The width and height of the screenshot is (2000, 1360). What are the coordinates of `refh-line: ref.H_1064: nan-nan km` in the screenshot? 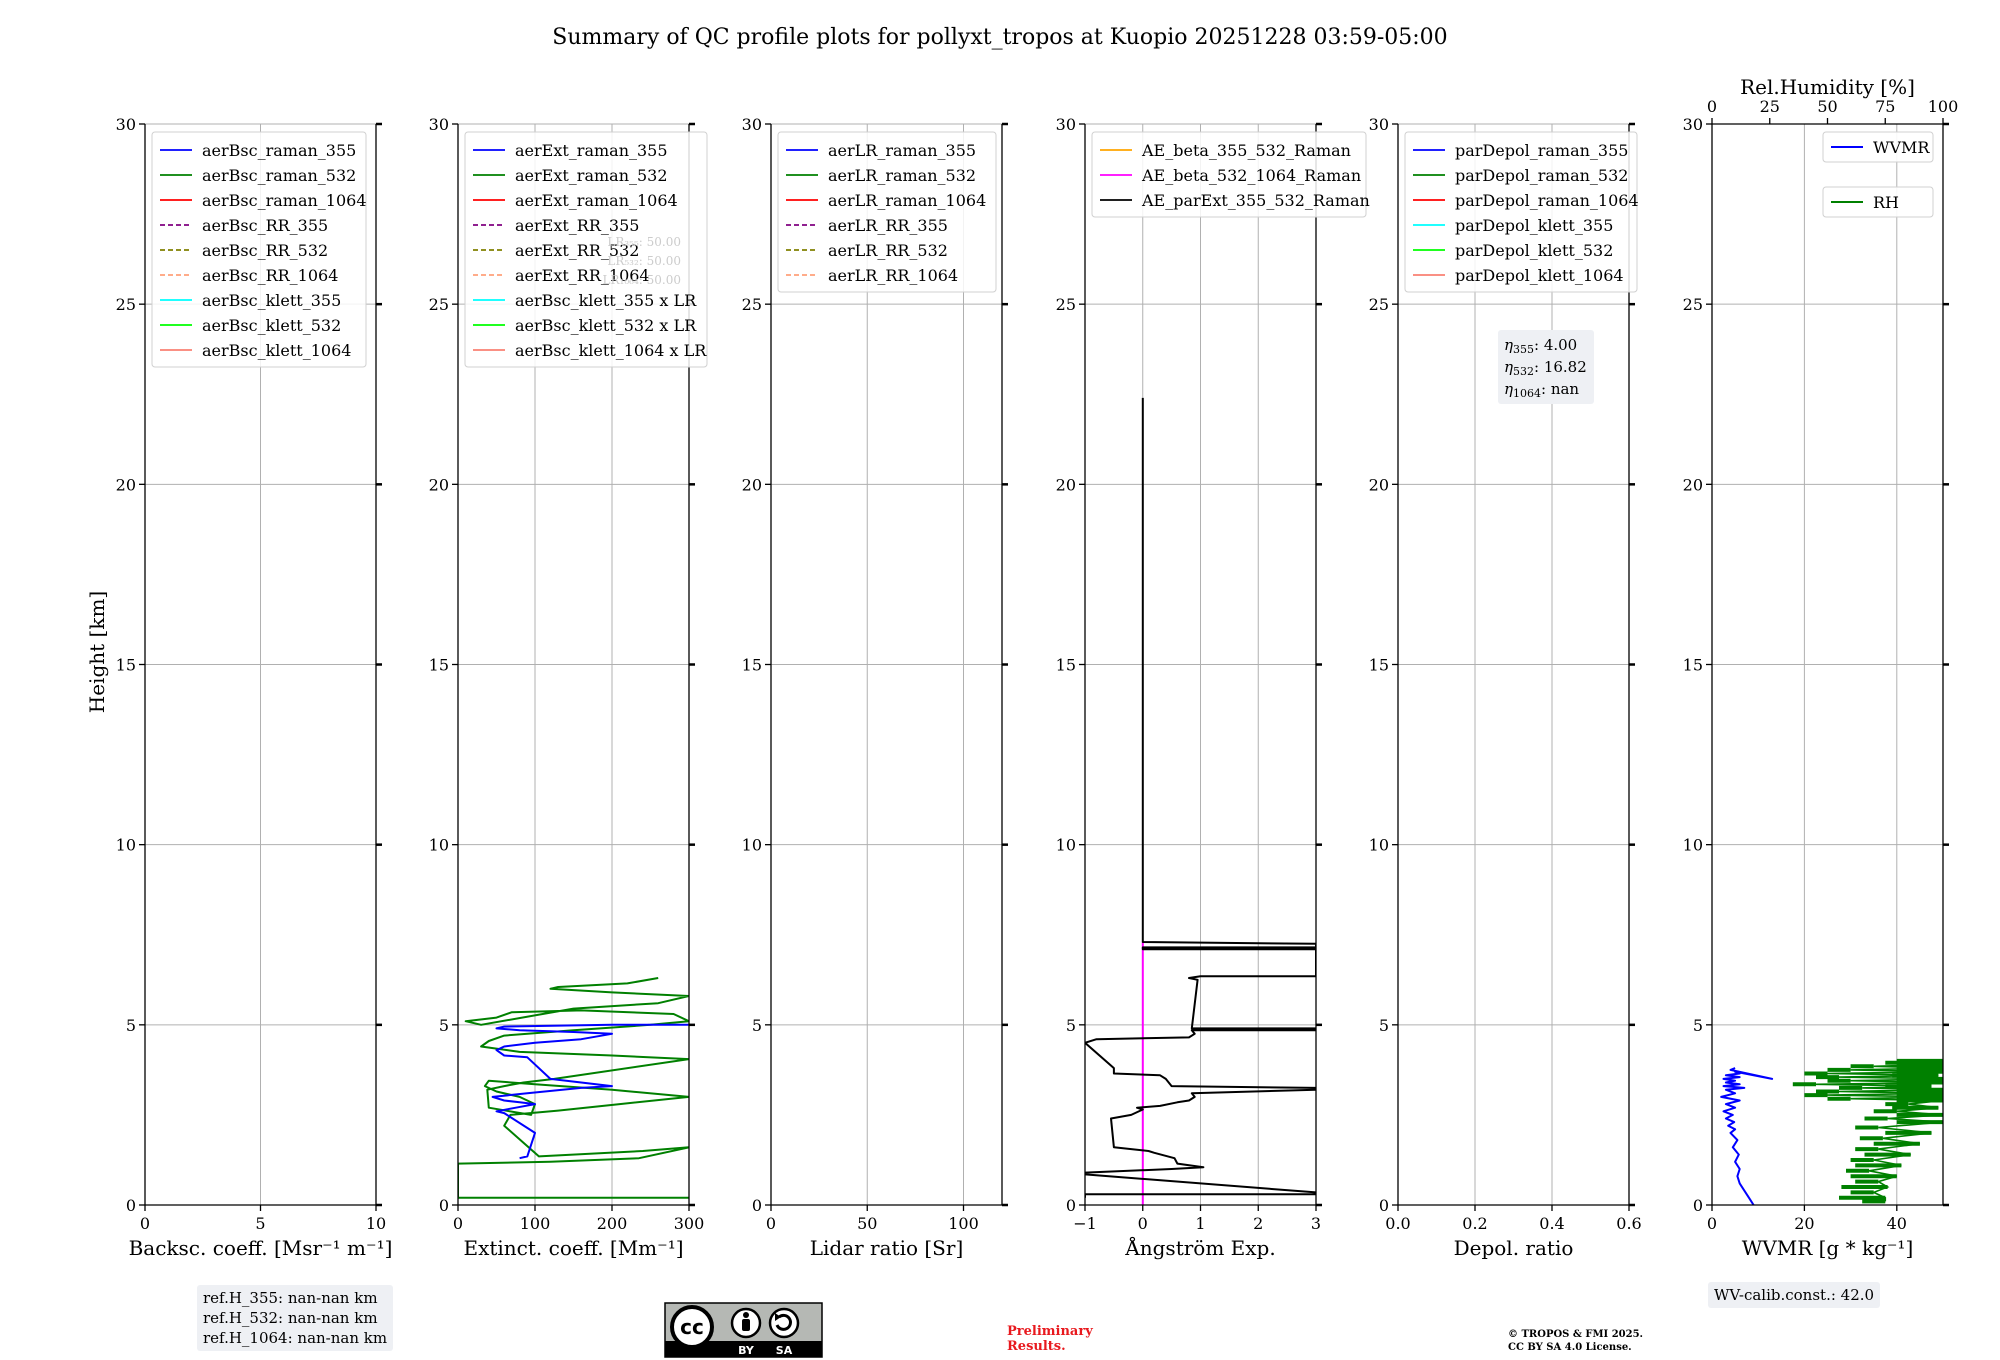 It's located at (295, 1338).